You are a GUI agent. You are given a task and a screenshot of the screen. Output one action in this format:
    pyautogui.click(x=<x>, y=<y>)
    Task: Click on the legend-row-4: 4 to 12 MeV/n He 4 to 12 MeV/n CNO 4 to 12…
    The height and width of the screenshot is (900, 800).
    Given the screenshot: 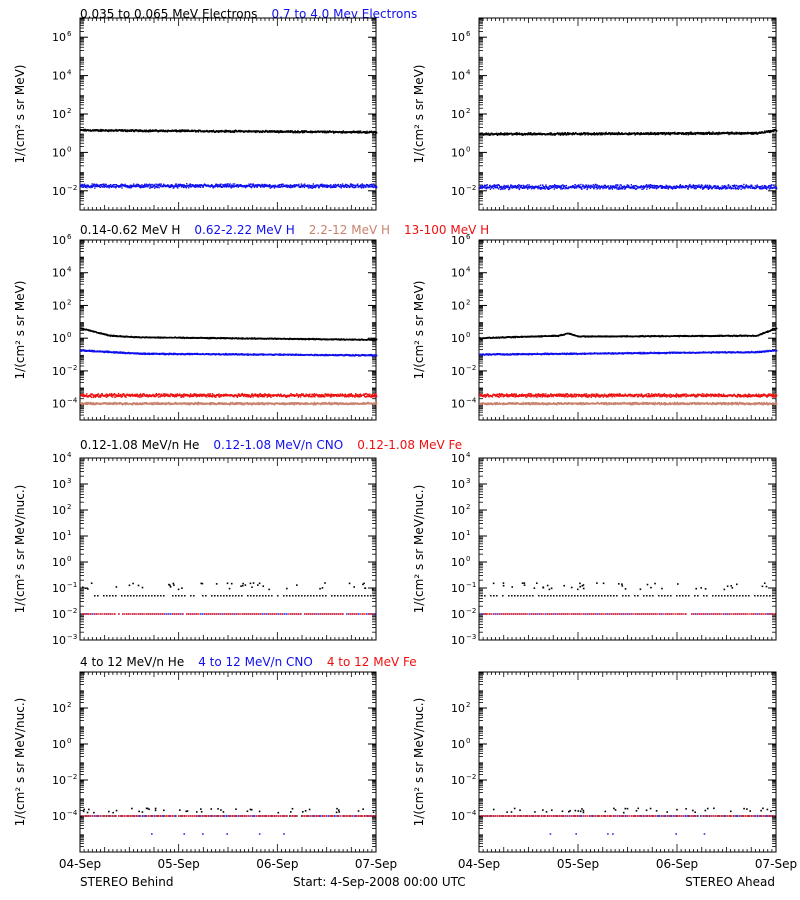 What is the action you would take?
    pyautogui.click(x=248, y=662)
    